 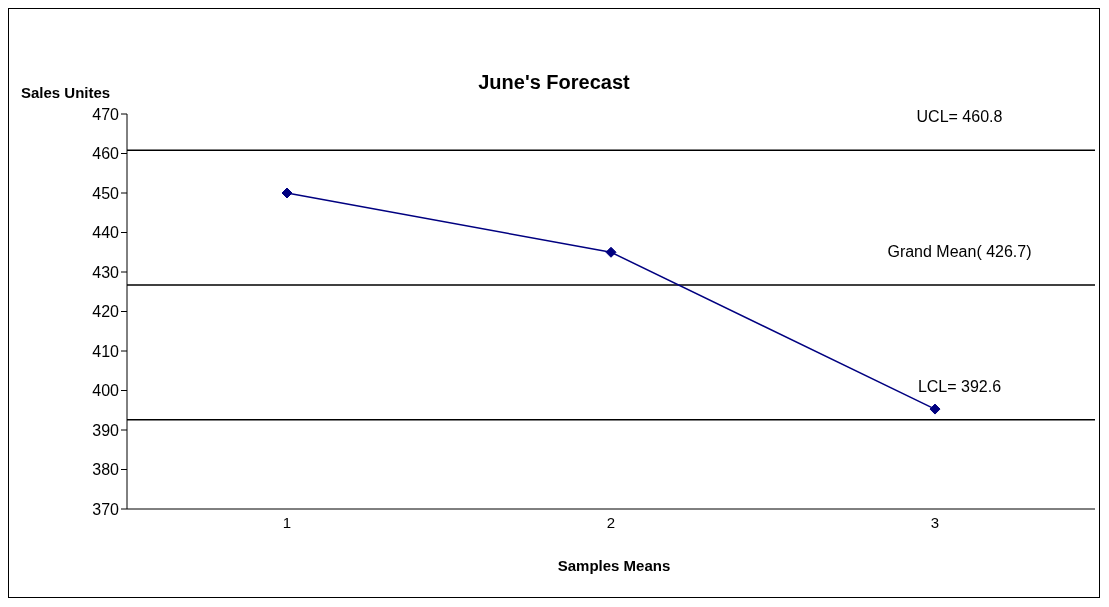 What do you see at coordinates (959, 252) in the screenshot?
I see `ref-line-label: Grand Mean( 426.7)` at bounding box center [959, 252].